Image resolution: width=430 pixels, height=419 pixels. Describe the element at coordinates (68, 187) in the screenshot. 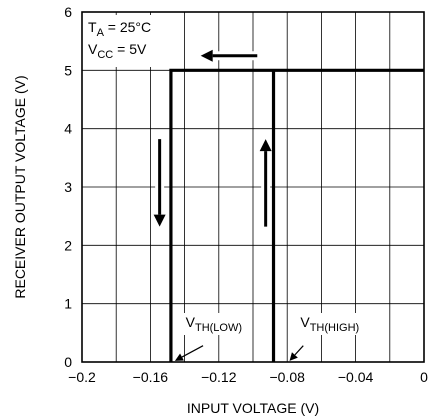

I see `y-tick-label: 3` at that location.